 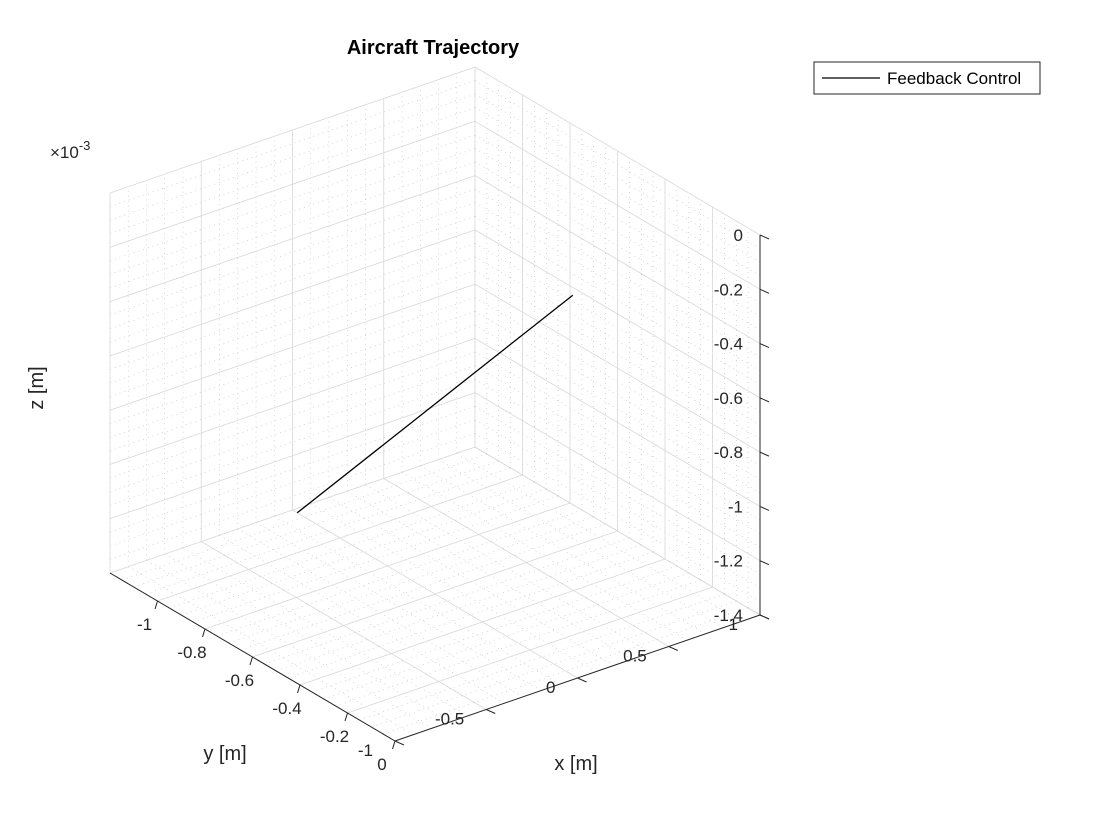 I want to click on chart-title: Aircraft Trajectory, so click(x=433, y=48).